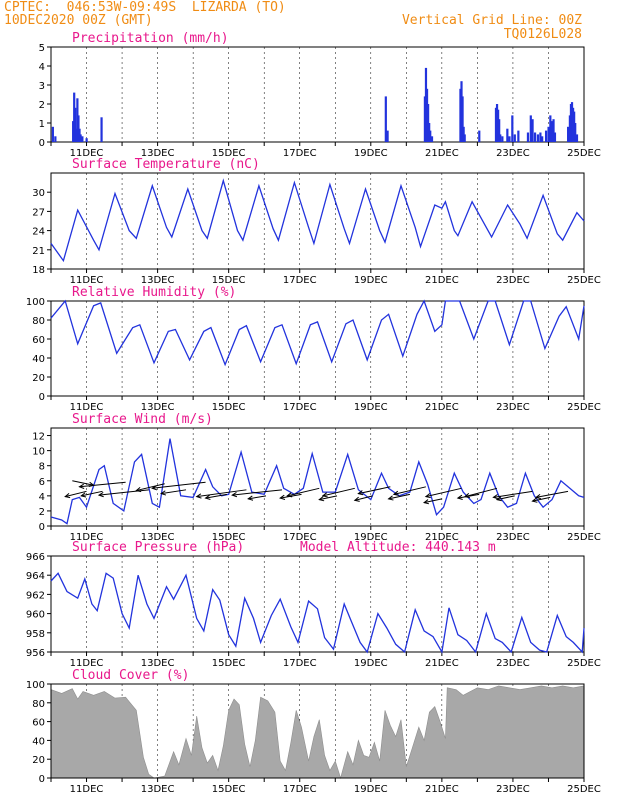 This screenshot has height=800, width=618. I want to click on wind-date-label: 15DEC, so click(229, 537).